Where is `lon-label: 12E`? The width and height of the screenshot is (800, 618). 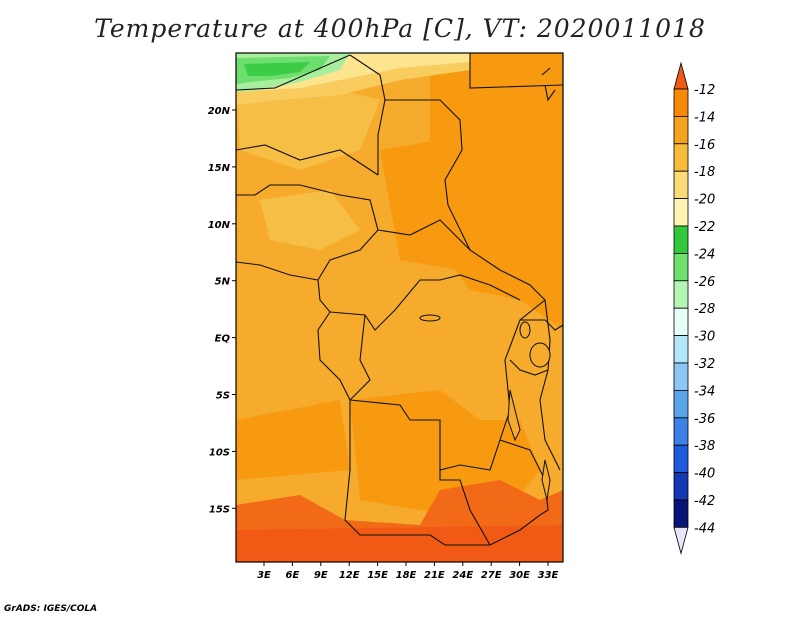 lon-label: 12E is located at coordinates (349, 575).